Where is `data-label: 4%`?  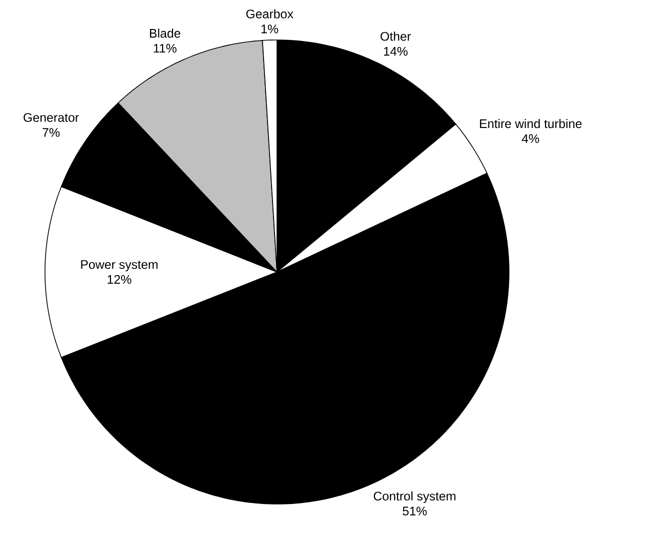
data-label: 4% is located at coordinates (531, 139).